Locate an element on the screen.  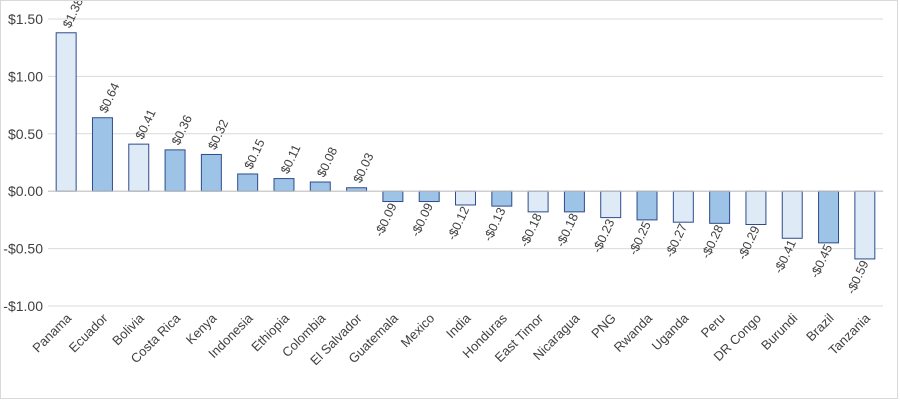
y-tick-label: $0.00 is located at coordinates (25, 191).